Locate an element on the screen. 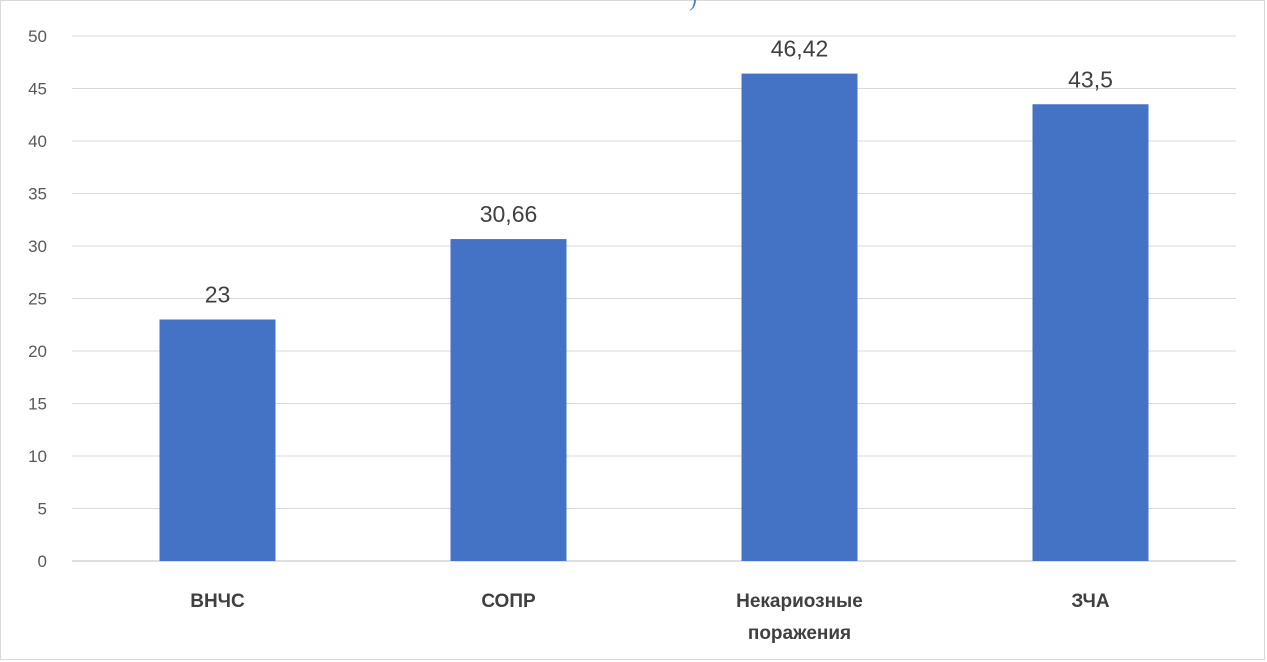 This screenshot has width=1267, height=662. y-tick-label: 40 is located at coordinates (37, 141).